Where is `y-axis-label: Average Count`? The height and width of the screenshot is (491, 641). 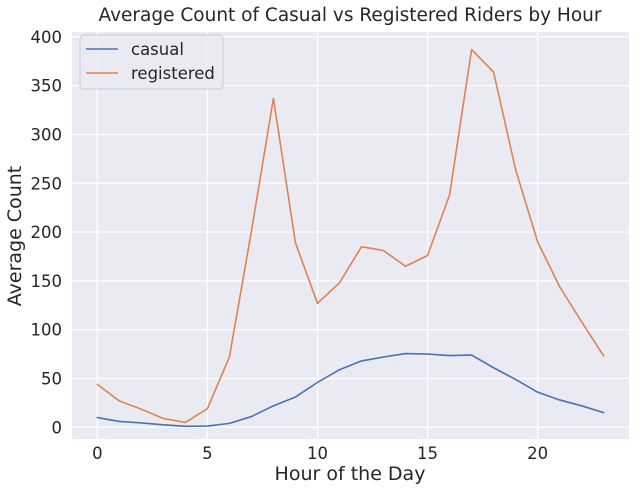 y-axis-label: Average Count is located at coordinates (15, 236).